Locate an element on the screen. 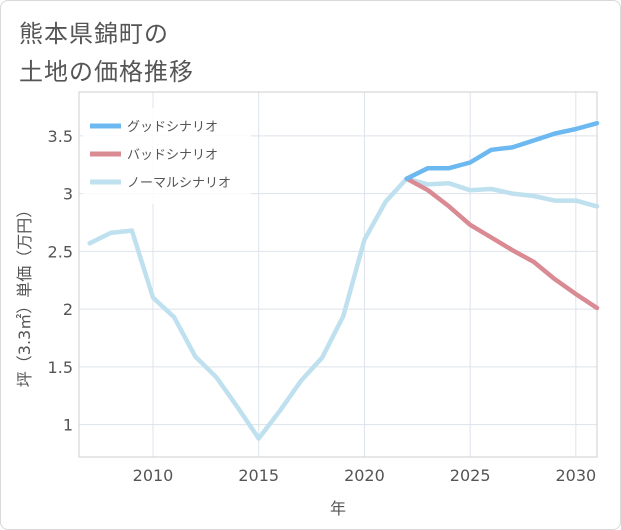 The width and height of the screenshot is (621, 530). y-tick-label: 1.5 is located at coordinates (60, 367).